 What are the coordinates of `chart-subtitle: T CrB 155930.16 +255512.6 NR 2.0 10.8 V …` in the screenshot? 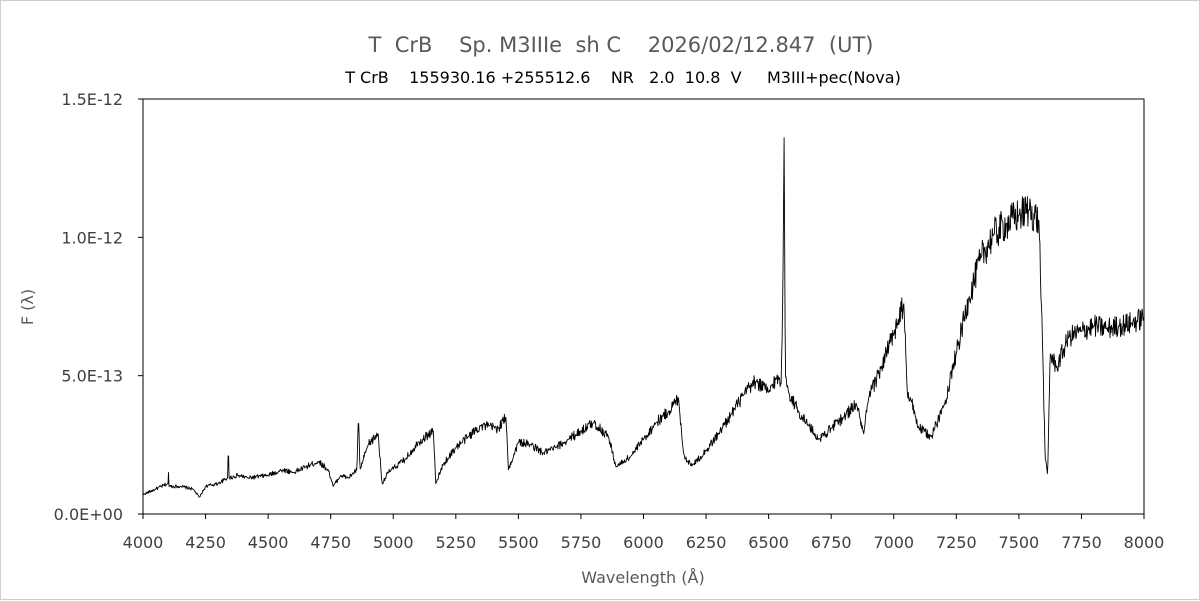 It's located at (622, 77).